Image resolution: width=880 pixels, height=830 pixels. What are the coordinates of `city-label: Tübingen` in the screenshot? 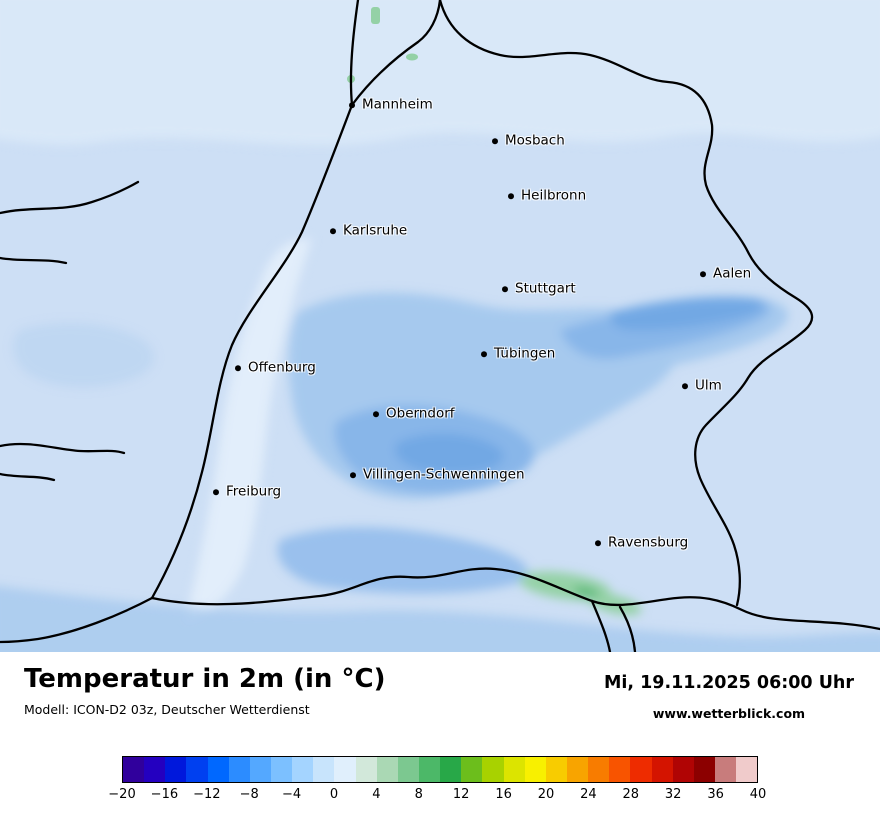 It's located at (525, 353).